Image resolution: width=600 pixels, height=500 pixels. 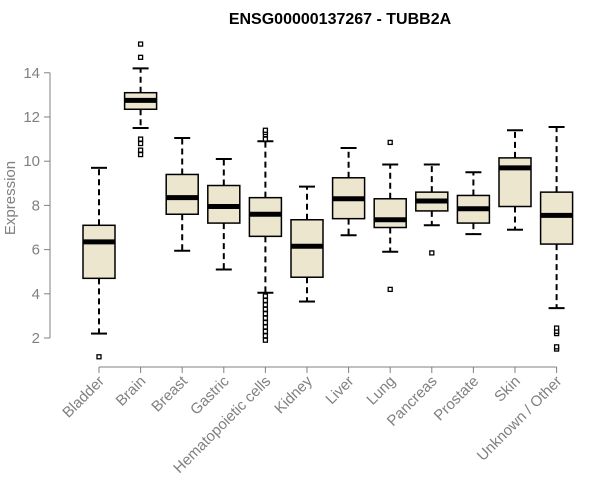 I want to click on y-tick-label-4: 4, so click(x=36, y=294).